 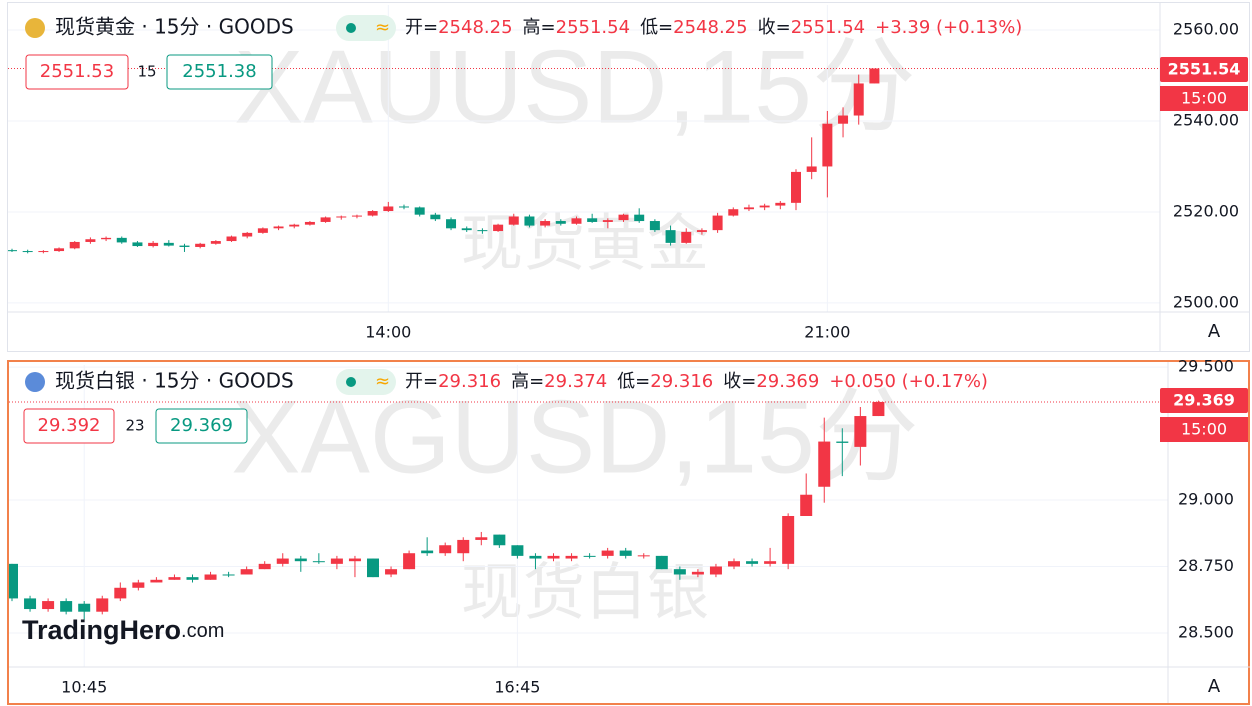 I want to click on legend-o: 29.316, so click(x=469, y=381).